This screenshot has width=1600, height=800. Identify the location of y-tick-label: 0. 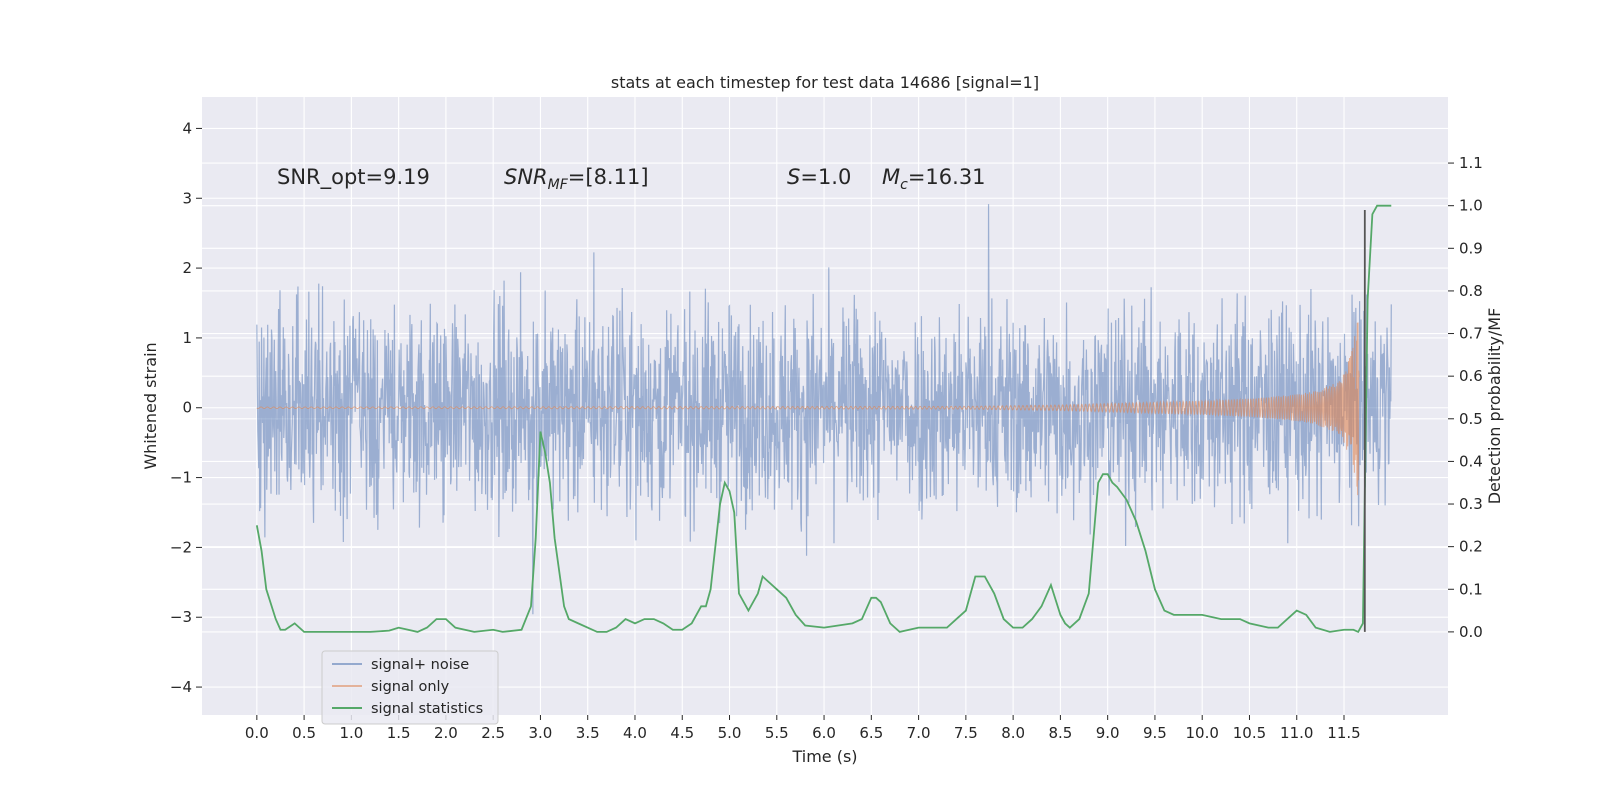
(187, 408).